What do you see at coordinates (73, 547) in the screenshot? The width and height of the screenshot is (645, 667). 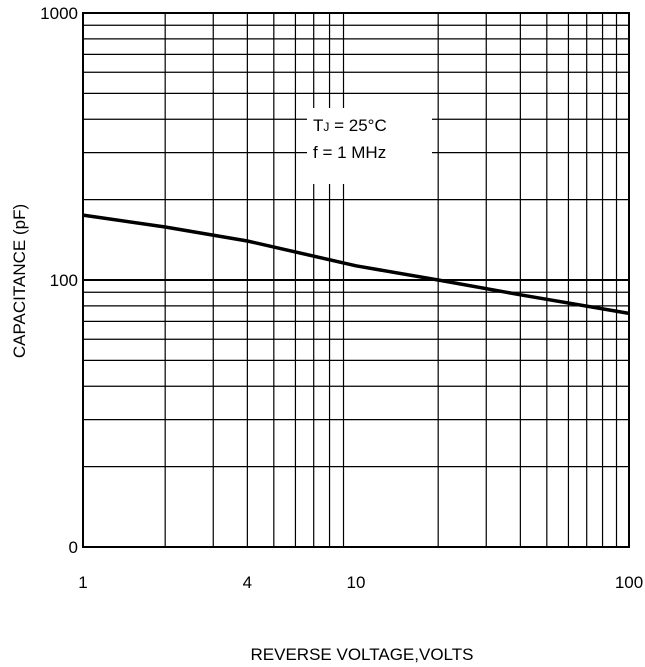 I see `y-tick-label: 0` at bounding box center [73, 547].